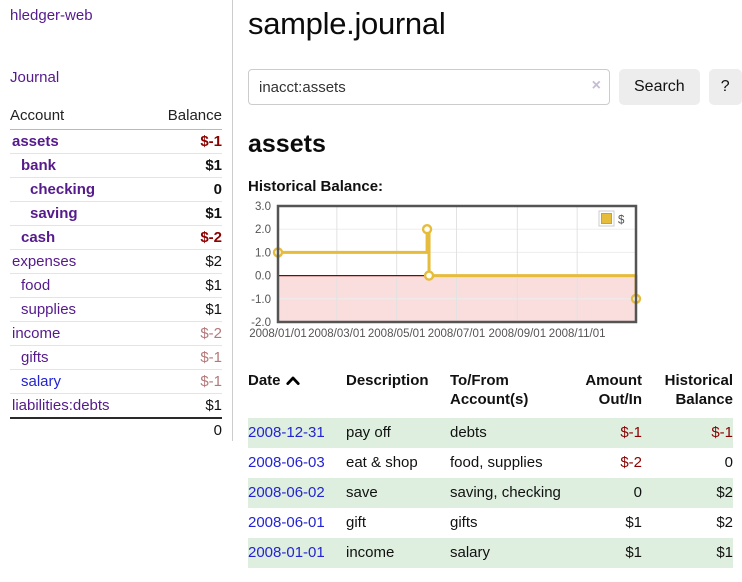 This screenshot has height=582, width=742. Describe the element at coordinates (659, 87) in the screenshot. I see `search-button: Search` at that location.